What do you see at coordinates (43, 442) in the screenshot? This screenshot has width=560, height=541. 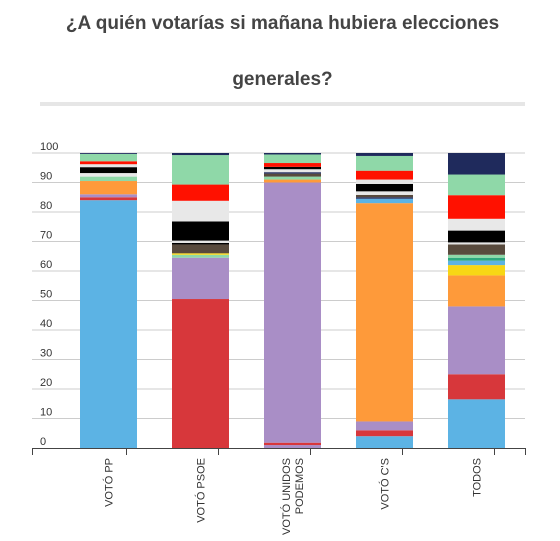 I see `y-tick-label: 0` at bounding box center [43, 442].